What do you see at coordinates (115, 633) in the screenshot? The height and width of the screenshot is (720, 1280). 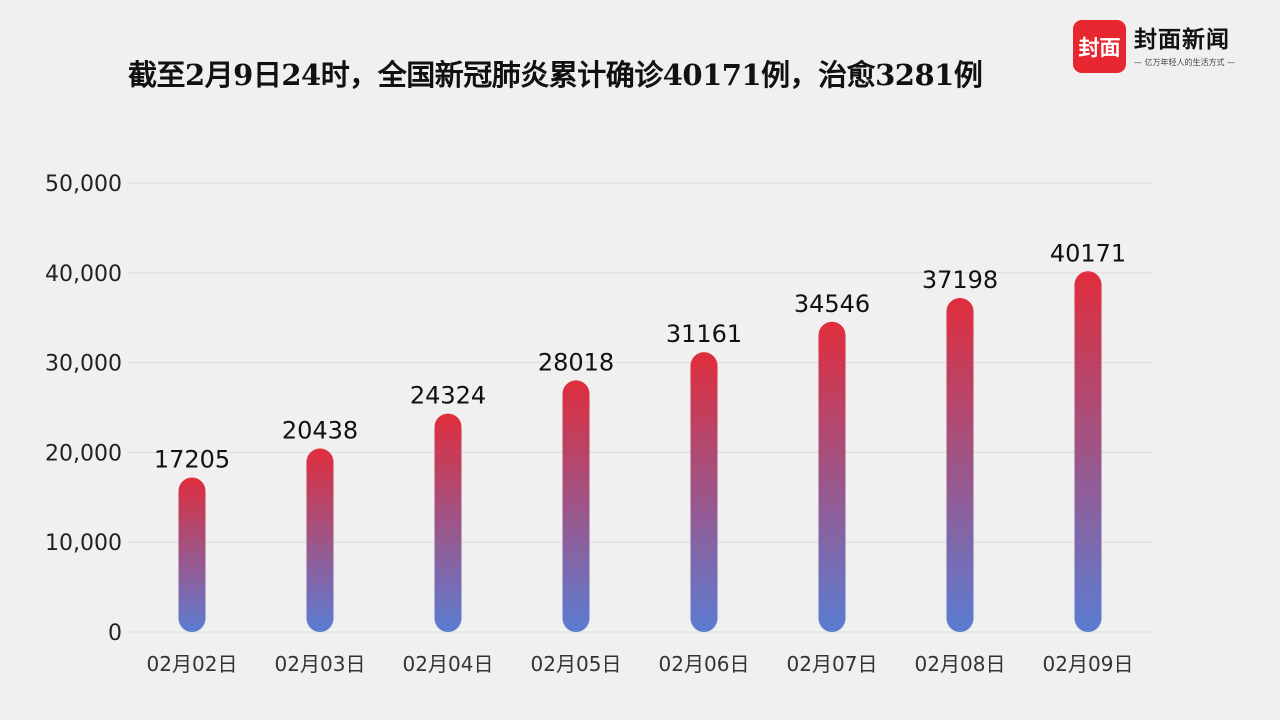 I see `y-tick-label: 0` at bounding box center [115, 633].